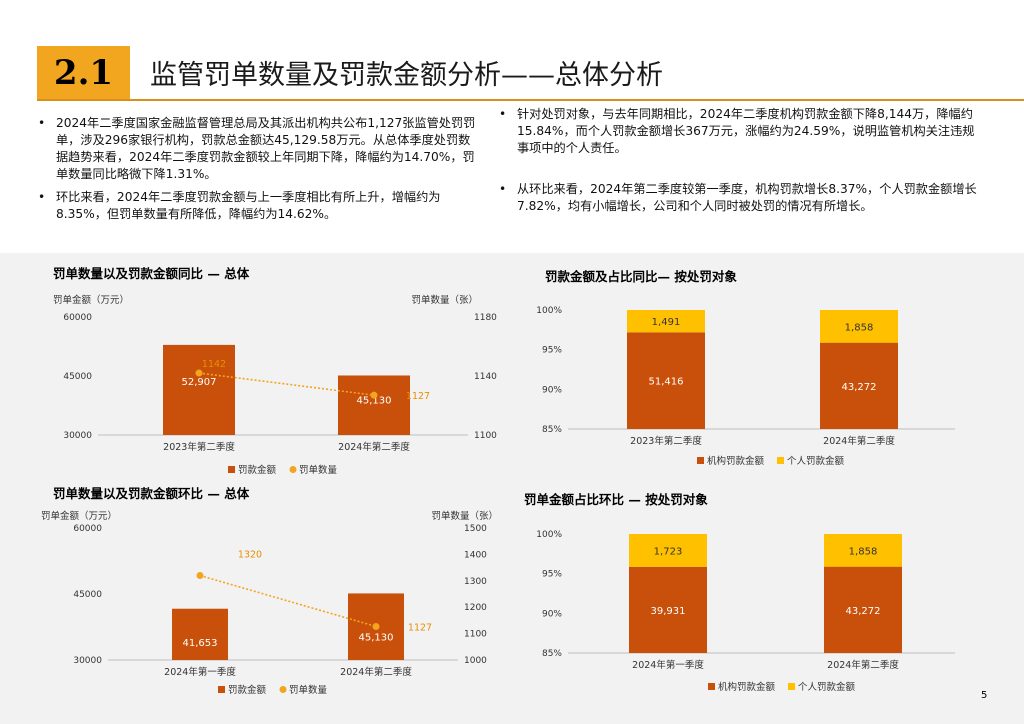  What do you see at coordinates (641, 276) in the screenshot?
I see `chart-title-yoy-by-target: 罚款金额及占比同比— 按处罚对象` at bounding box center [641, 276].